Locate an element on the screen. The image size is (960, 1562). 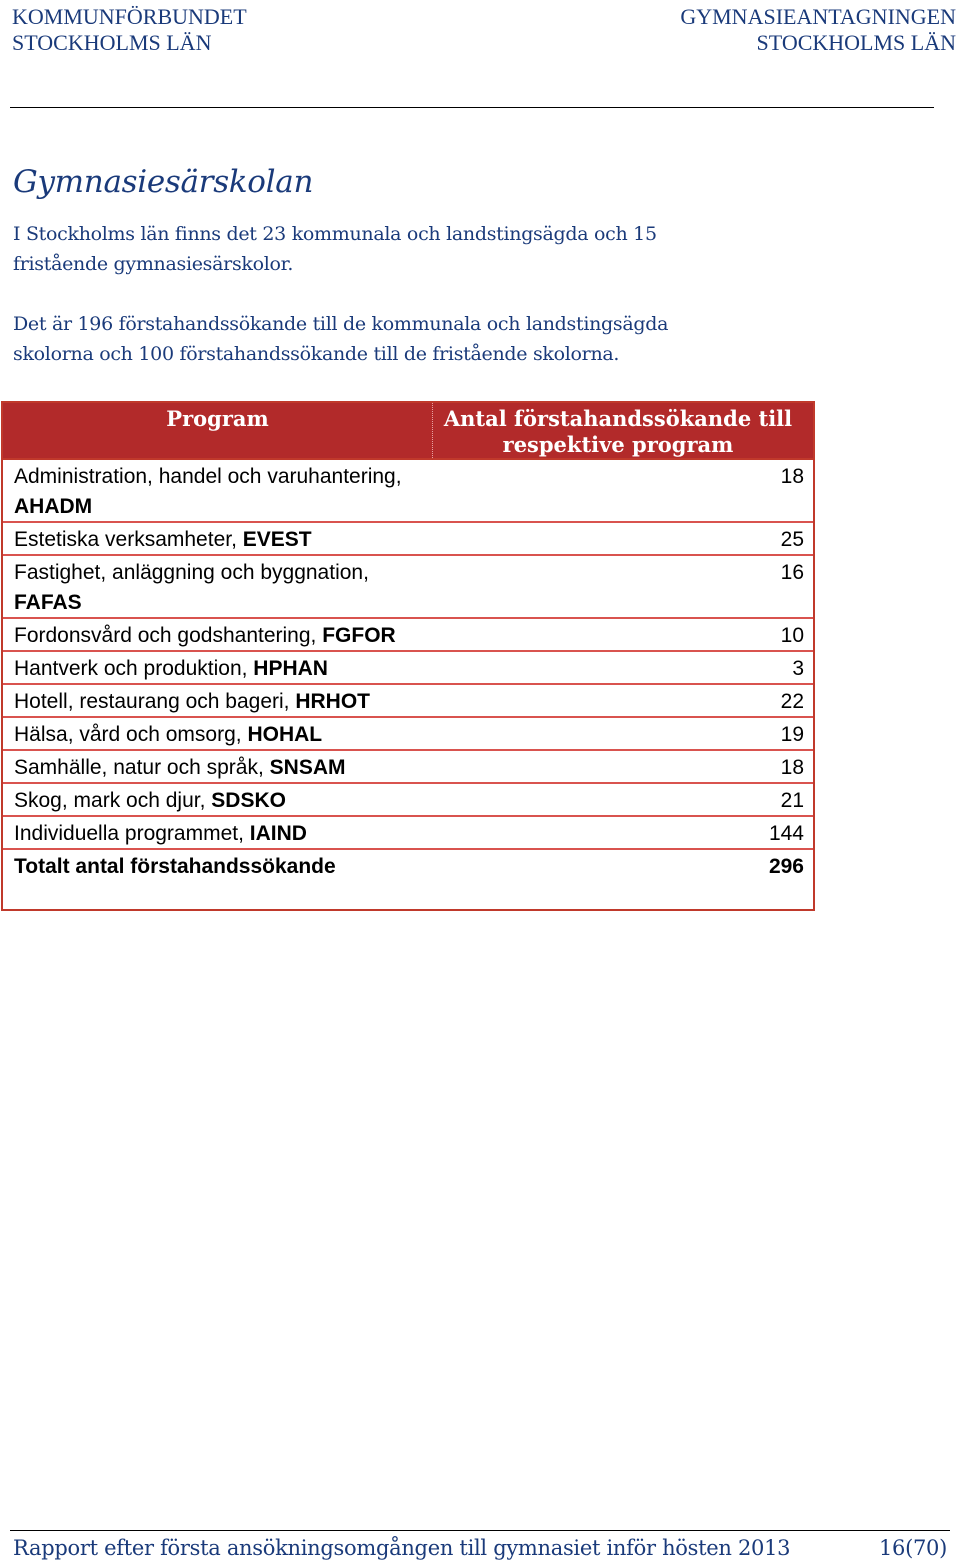
applicant-count: 25 is located at coordinates (792, 539).